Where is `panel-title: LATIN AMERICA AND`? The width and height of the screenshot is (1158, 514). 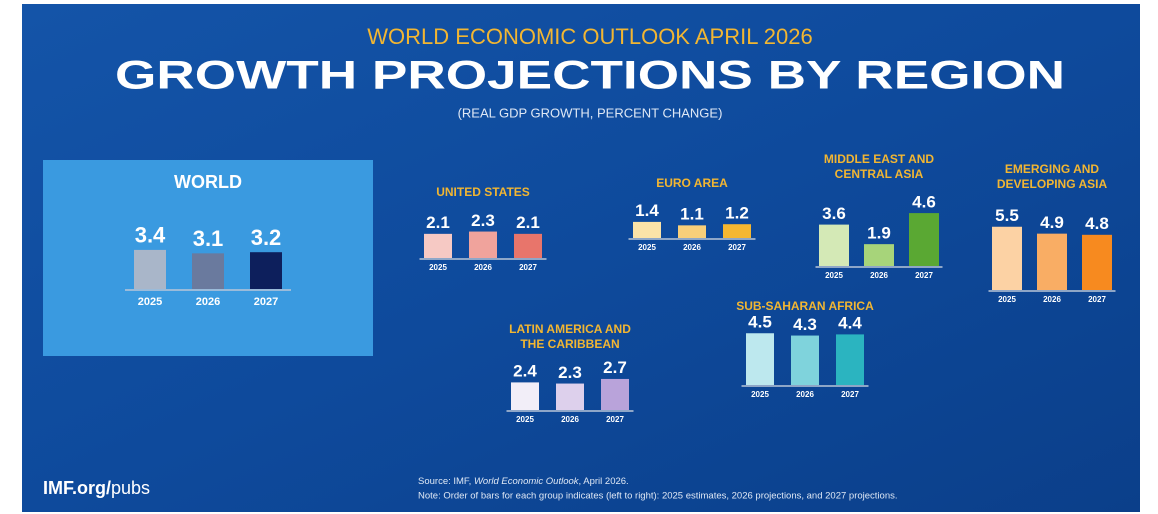 panel-title: LATIN AMERICA AND is located at coordinates (570, 329).